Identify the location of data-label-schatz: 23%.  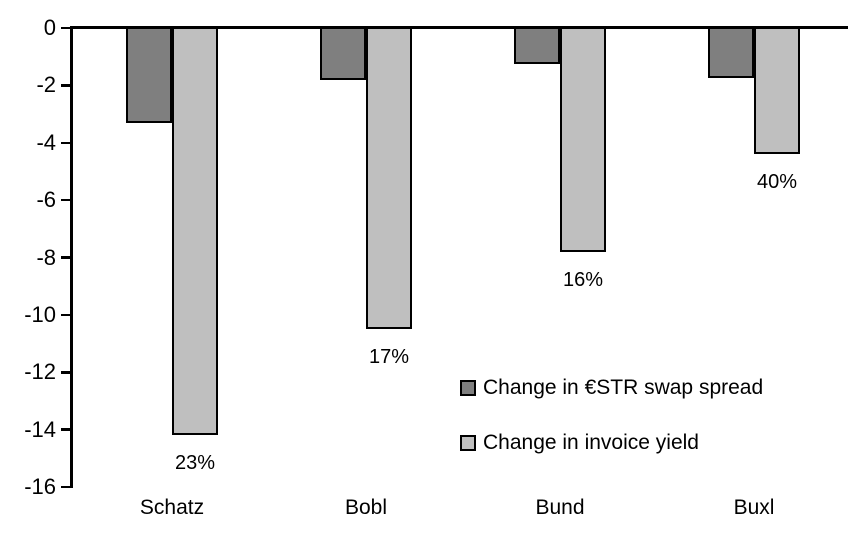
(195, 463).